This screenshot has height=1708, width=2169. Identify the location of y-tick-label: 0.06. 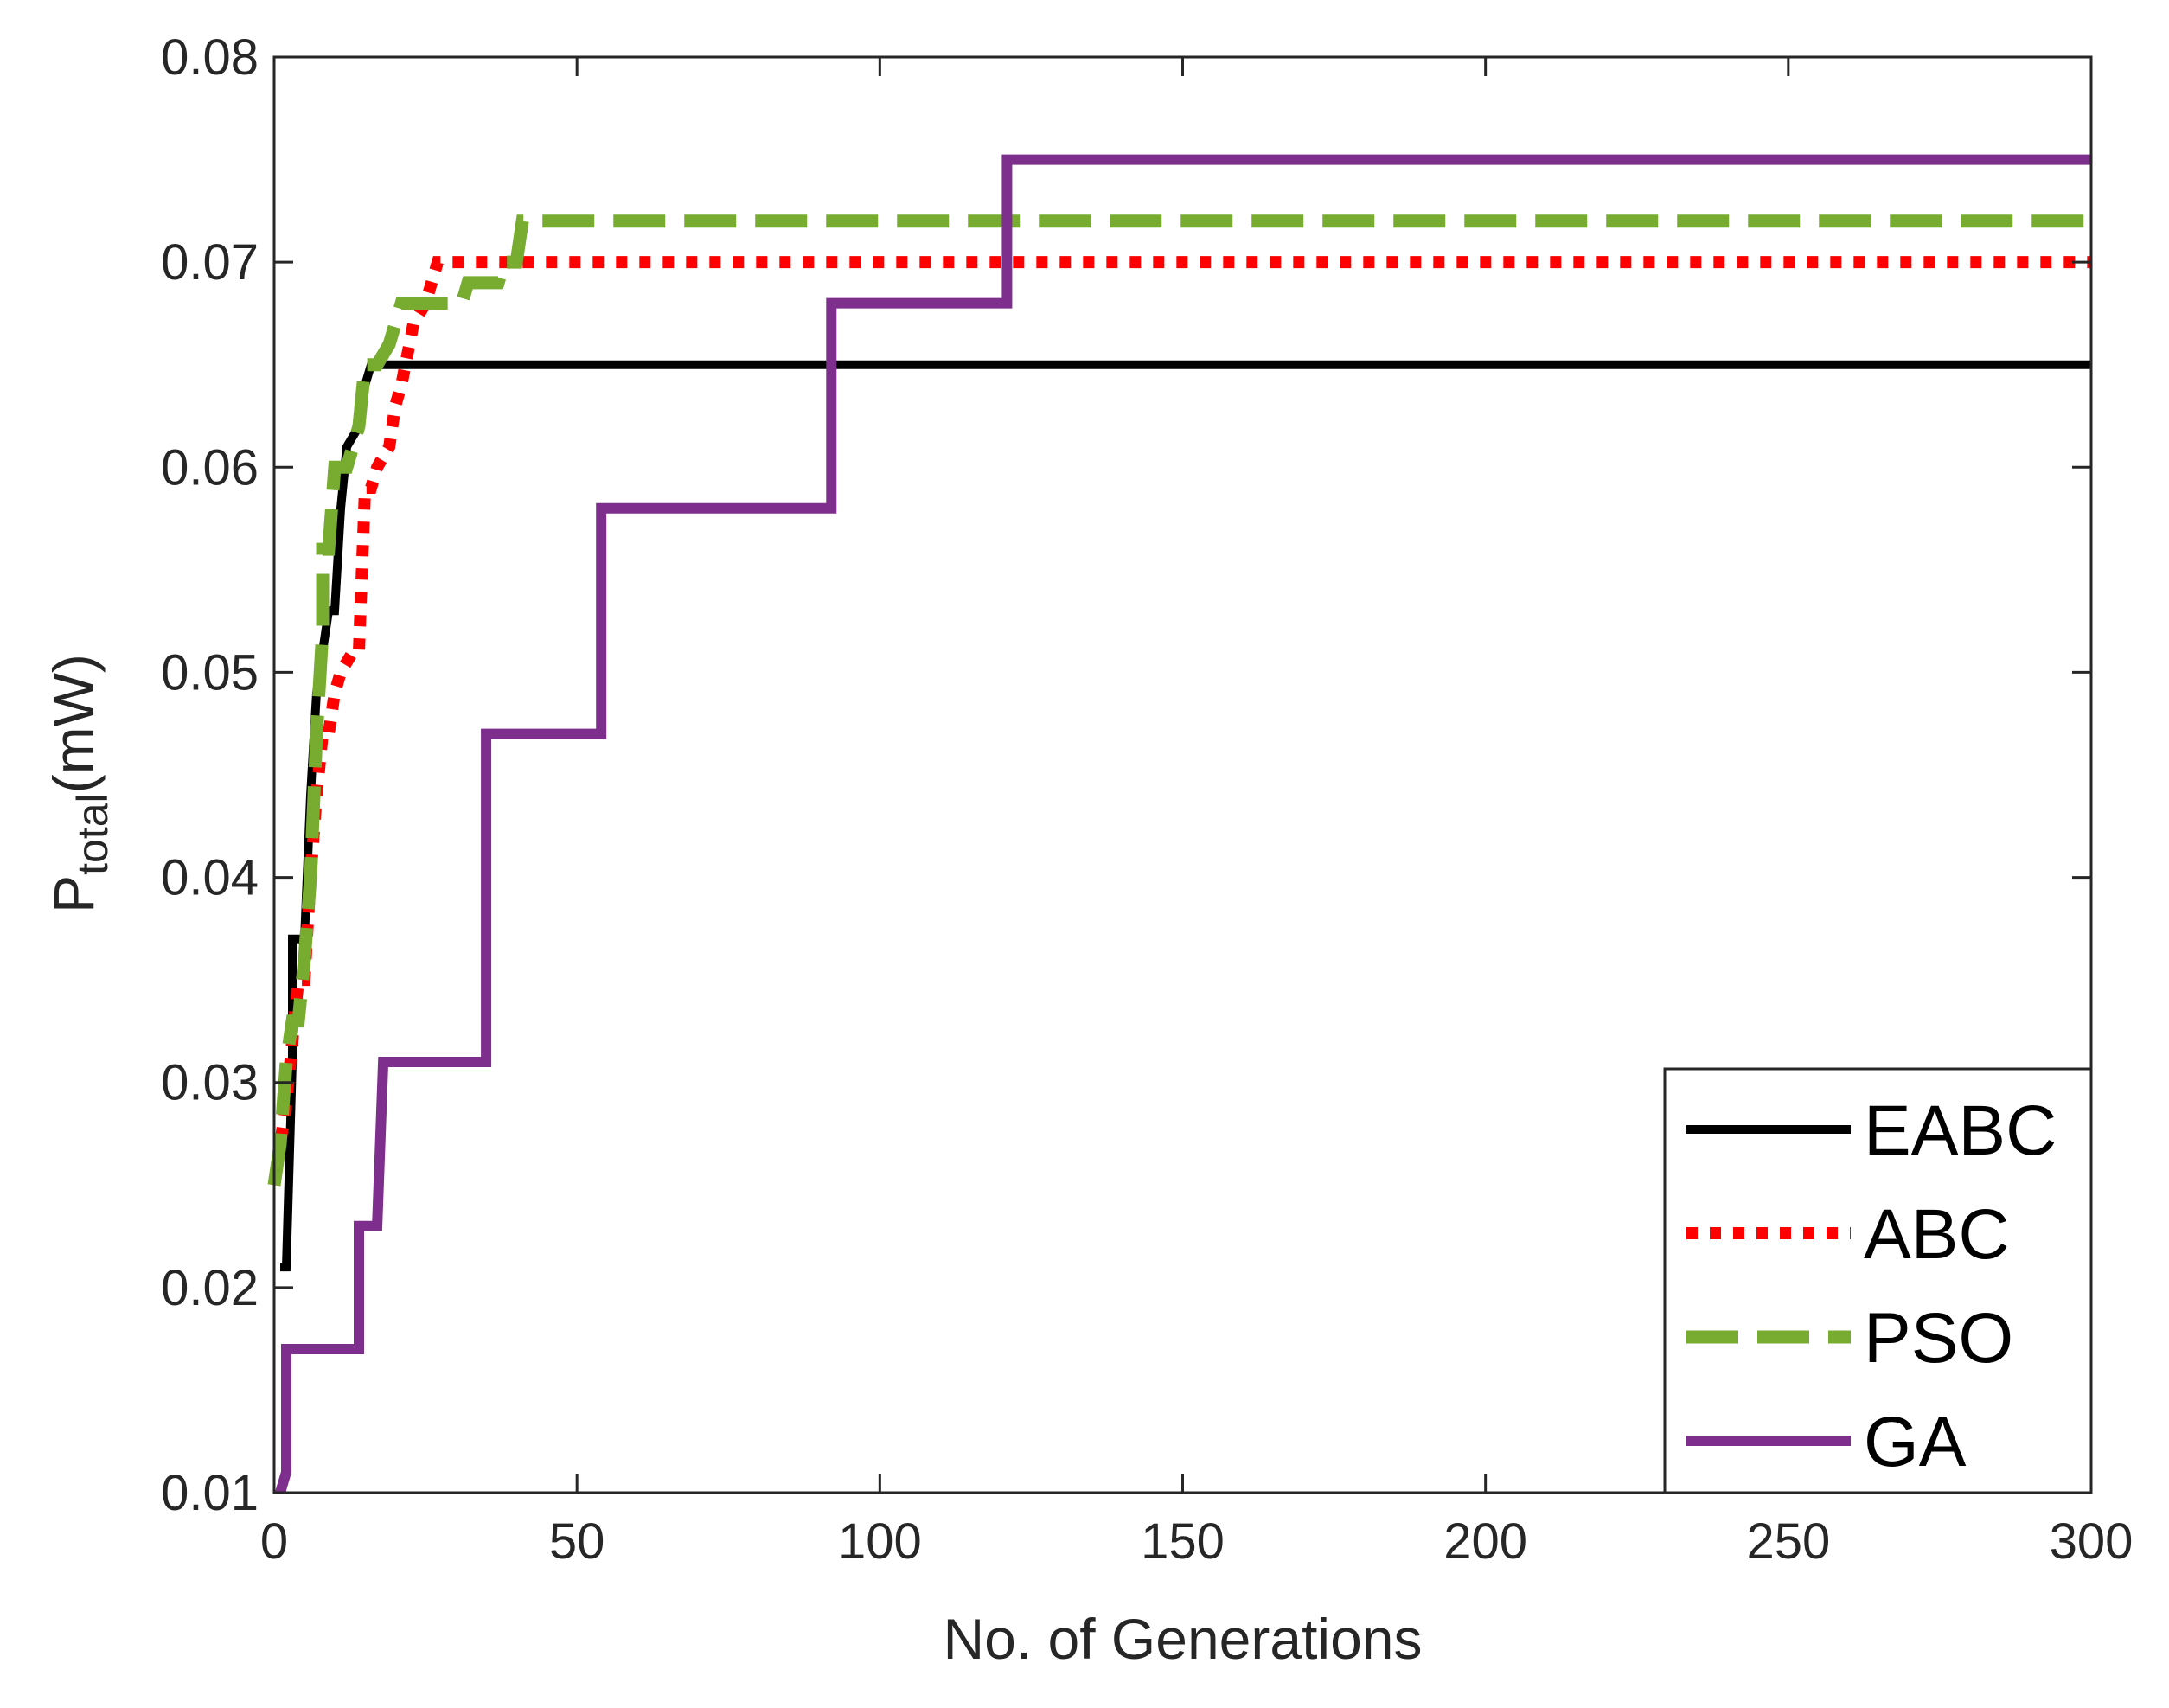
(210, 467).